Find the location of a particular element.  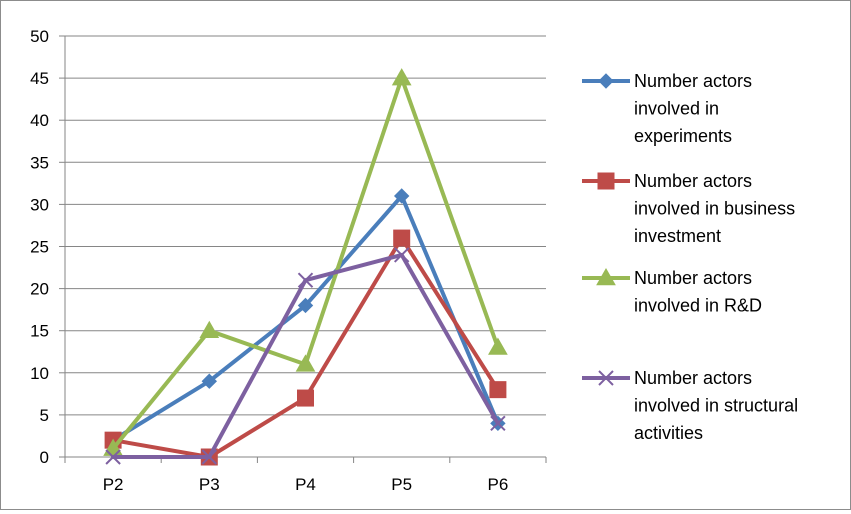

y-tick-label: 25 is located at coordinates (39, 247).